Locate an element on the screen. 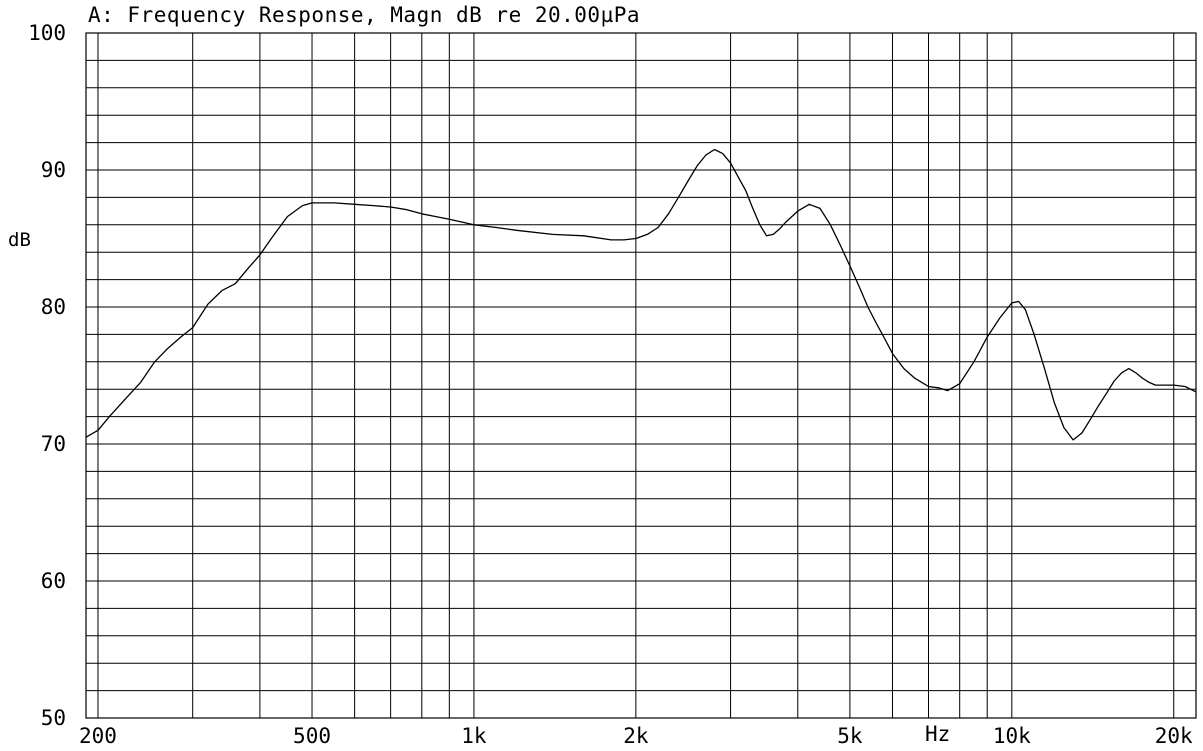 Image resolution: width=1203 pixels, height=751 pixels. x-tick-label: 500 is located at coordinates (312, 736).